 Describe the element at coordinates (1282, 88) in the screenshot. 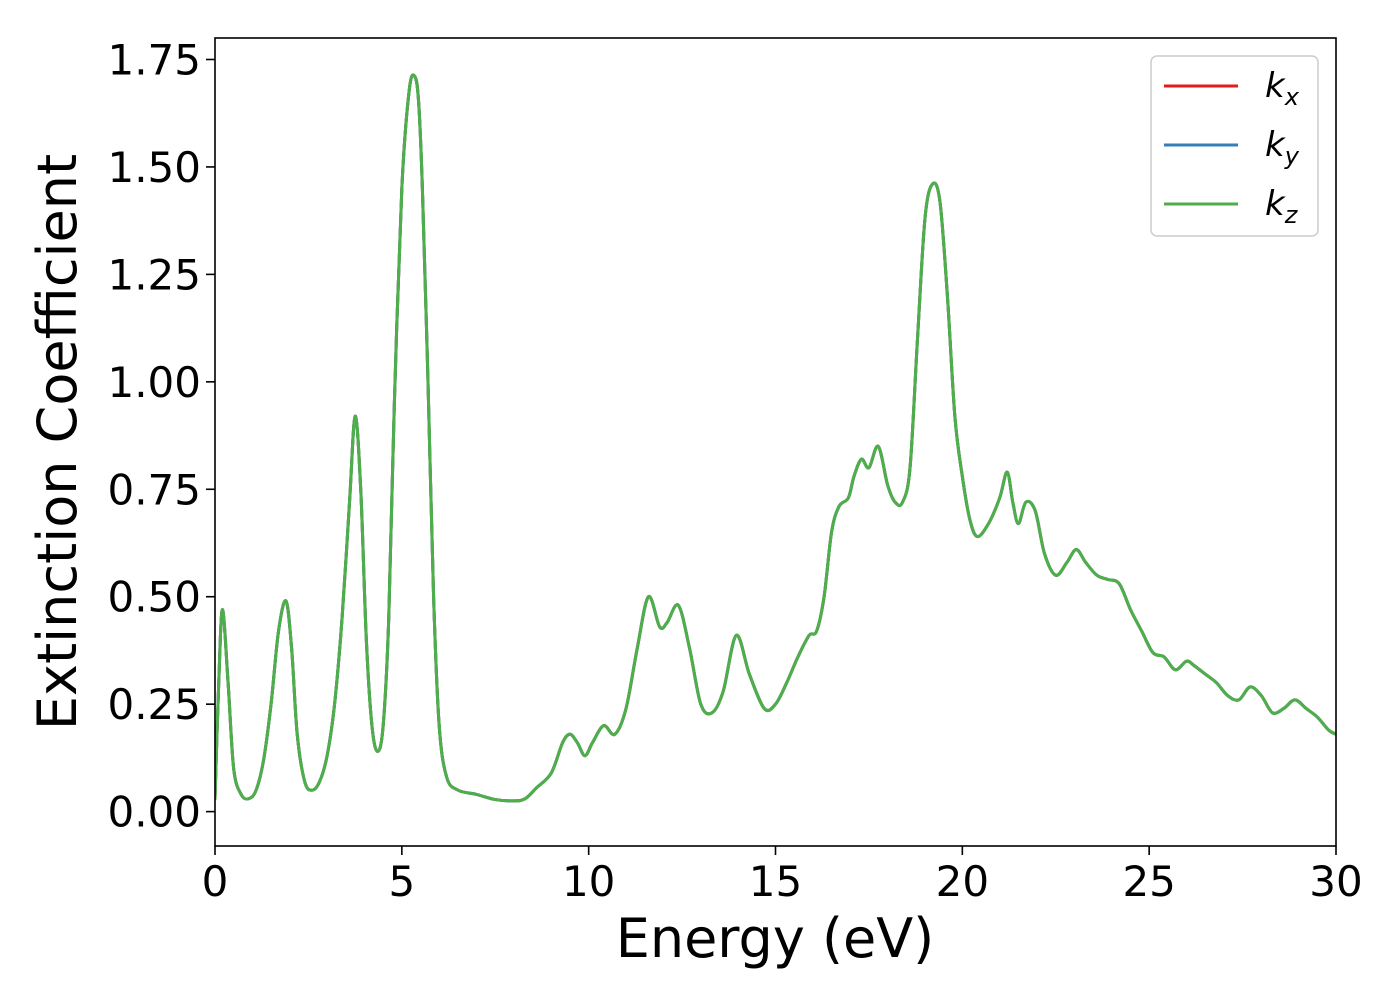

I see `legend-label-kx: kx` at that location.